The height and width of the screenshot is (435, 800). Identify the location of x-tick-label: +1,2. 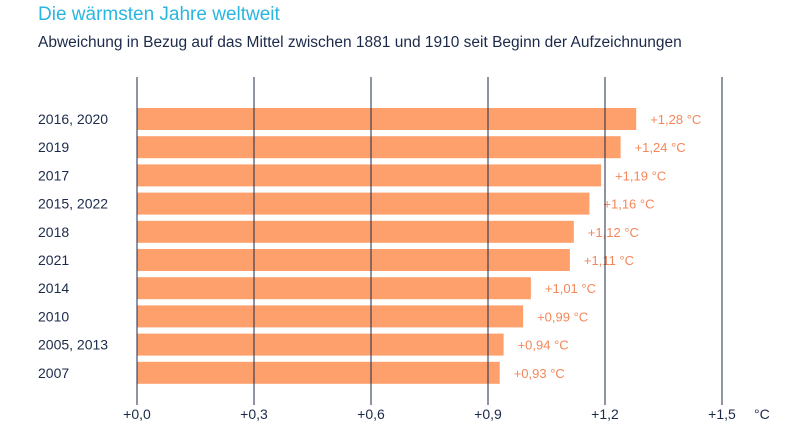
(605, 414).